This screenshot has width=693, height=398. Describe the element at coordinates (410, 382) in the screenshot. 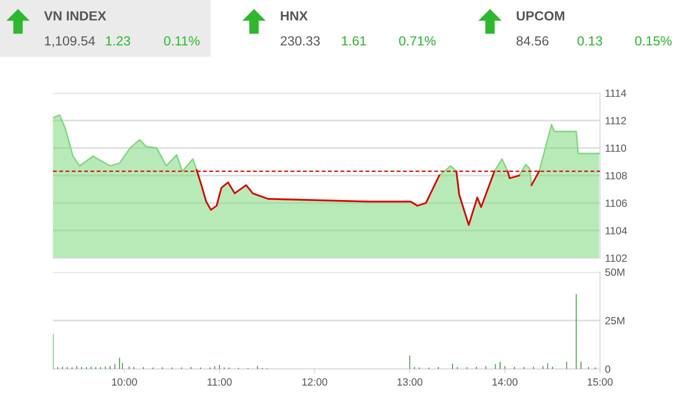

I see `x-tick-label: 13:00` at that location.